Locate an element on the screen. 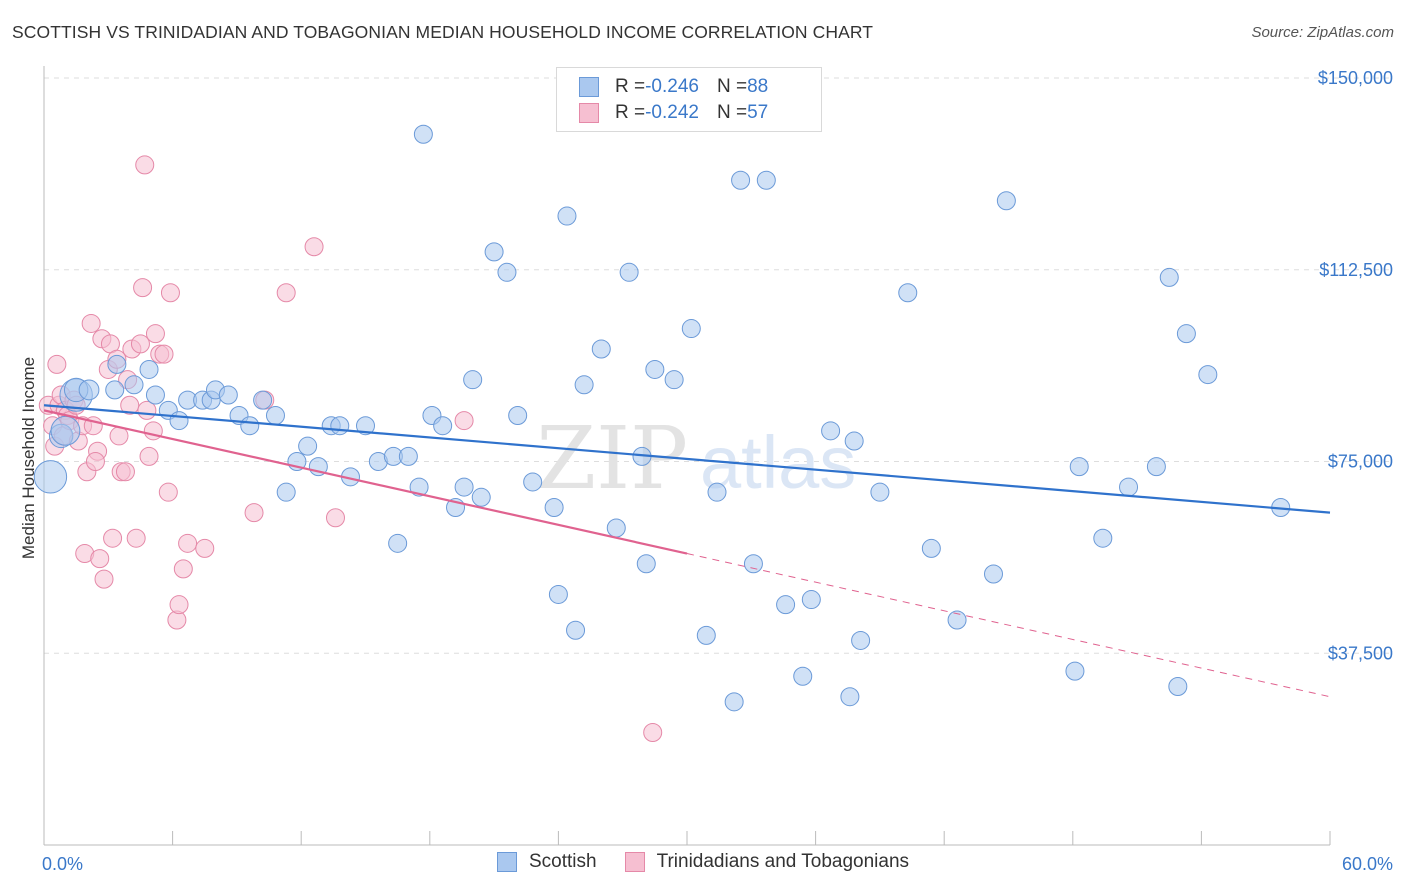 This screenshot has height=892, width=1406. legend-r-value: -0.242 is located at coordinates (672, 112).